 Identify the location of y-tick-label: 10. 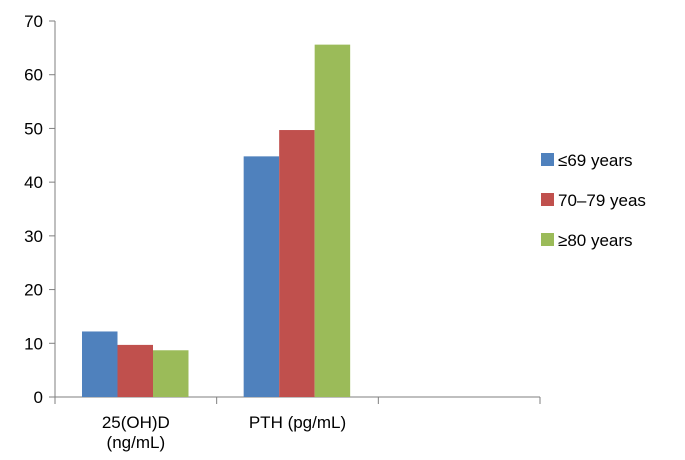
(33, 343).